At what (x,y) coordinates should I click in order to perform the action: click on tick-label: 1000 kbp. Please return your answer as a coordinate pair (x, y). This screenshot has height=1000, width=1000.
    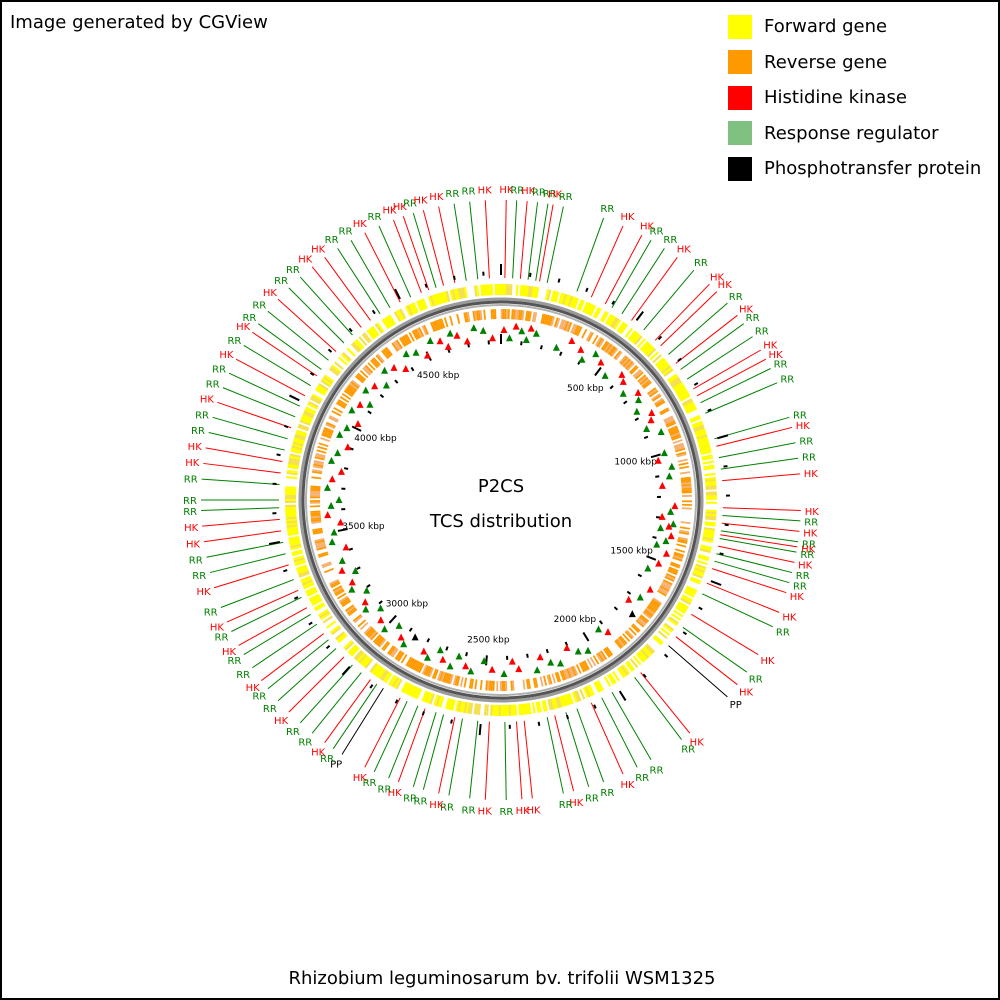
    Looking at the image, I should click on (635, 463).